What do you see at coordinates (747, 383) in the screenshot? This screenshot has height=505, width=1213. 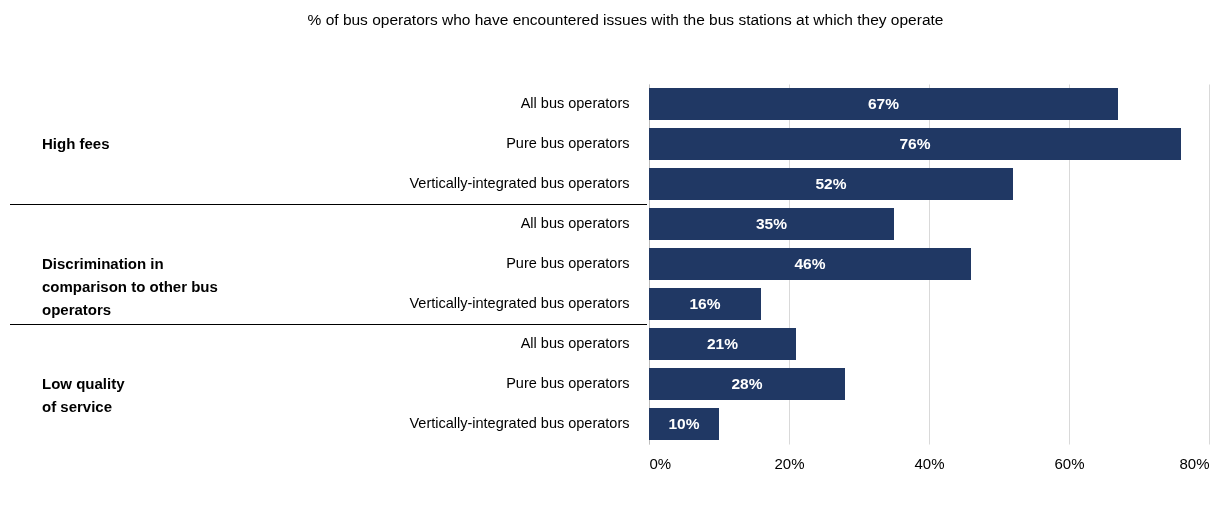 I see `data-label: 28%` at bounding box center [747, 383].